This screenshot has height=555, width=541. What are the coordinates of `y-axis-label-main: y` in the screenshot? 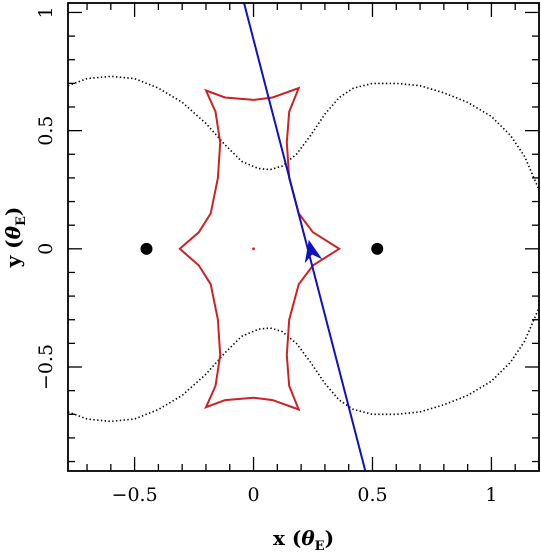 It's located at (13, 261).